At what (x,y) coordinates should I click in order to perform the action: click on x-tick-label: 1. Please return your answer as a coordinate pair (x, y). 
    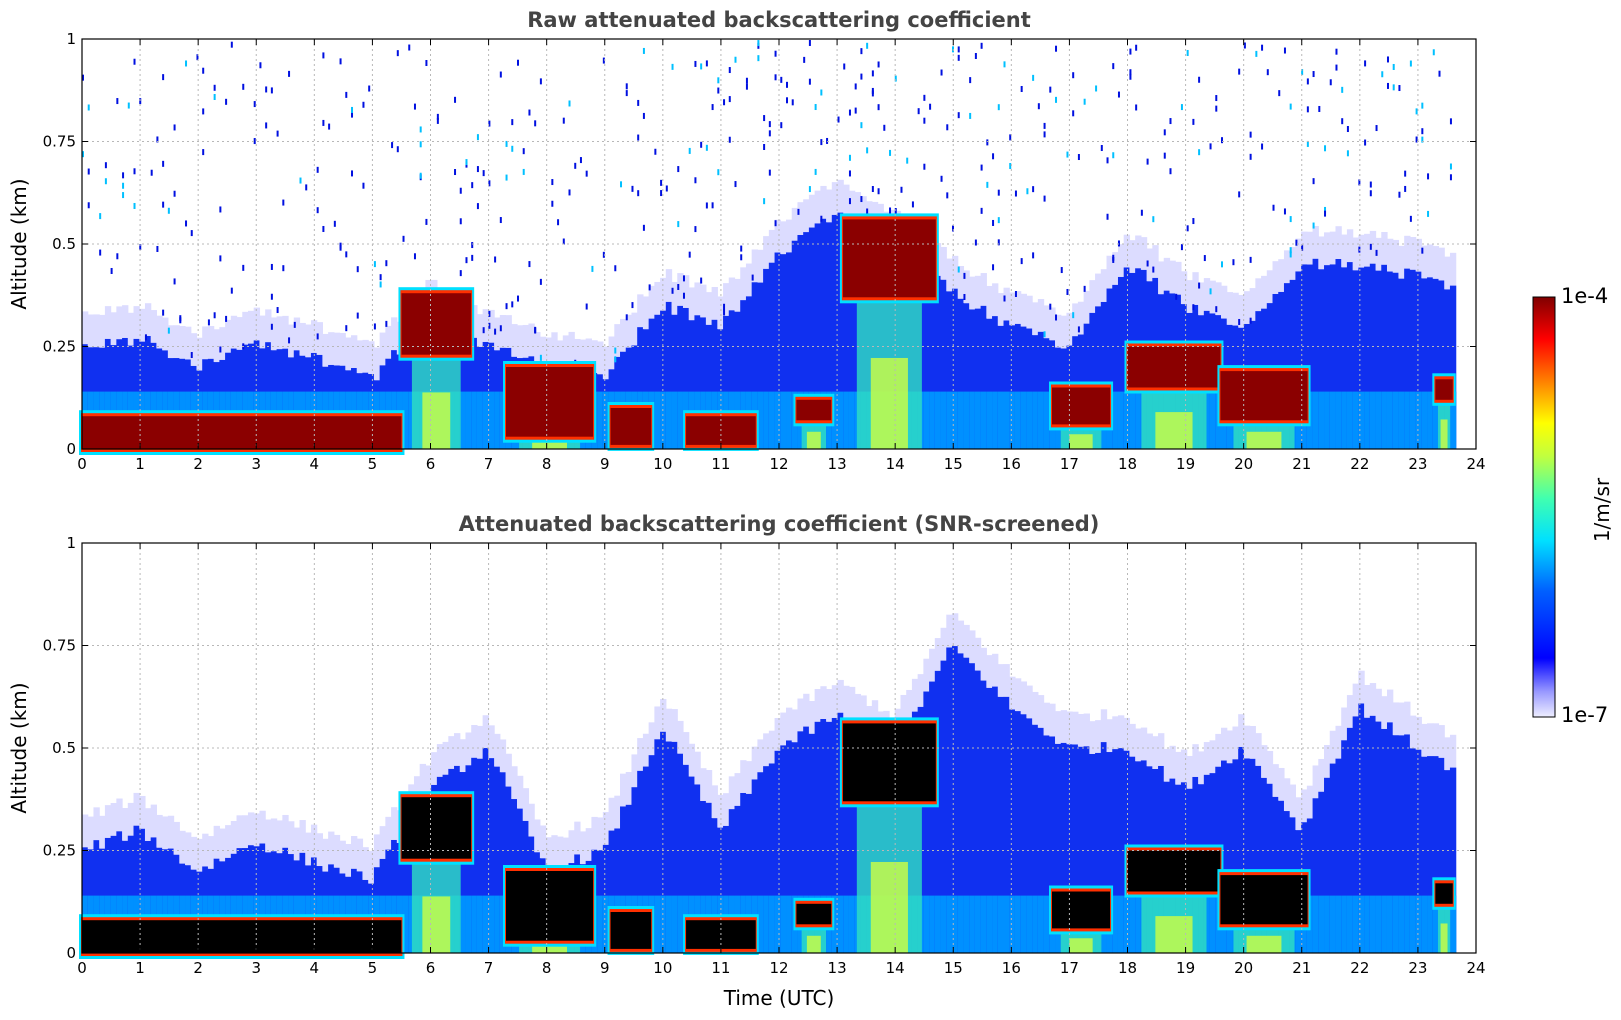
    Looking at the image, I should click on (140, 464).